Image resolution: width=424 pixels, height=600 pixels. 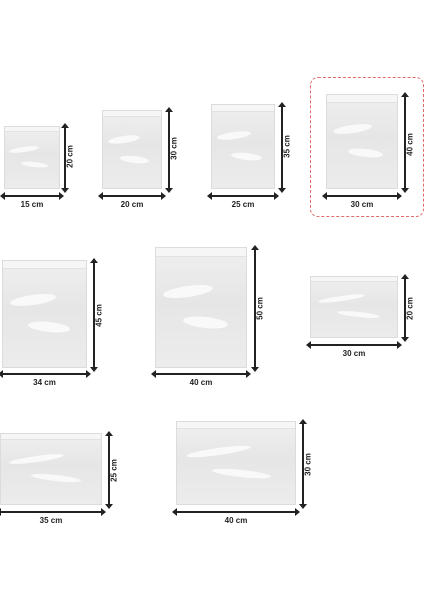 I want to click on width-label: 35 cm, so click(x=51, y=520).